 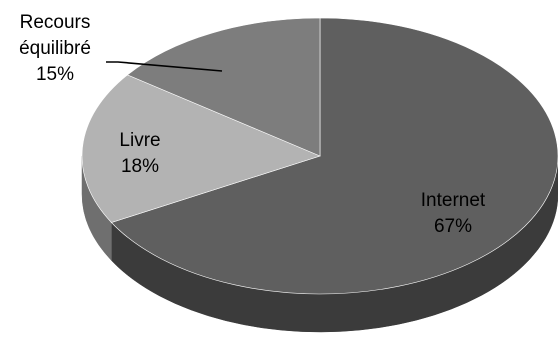 I want to click on data-label-recours-equilibre: Recours équilibré 15%, so click(x=55, y=48).